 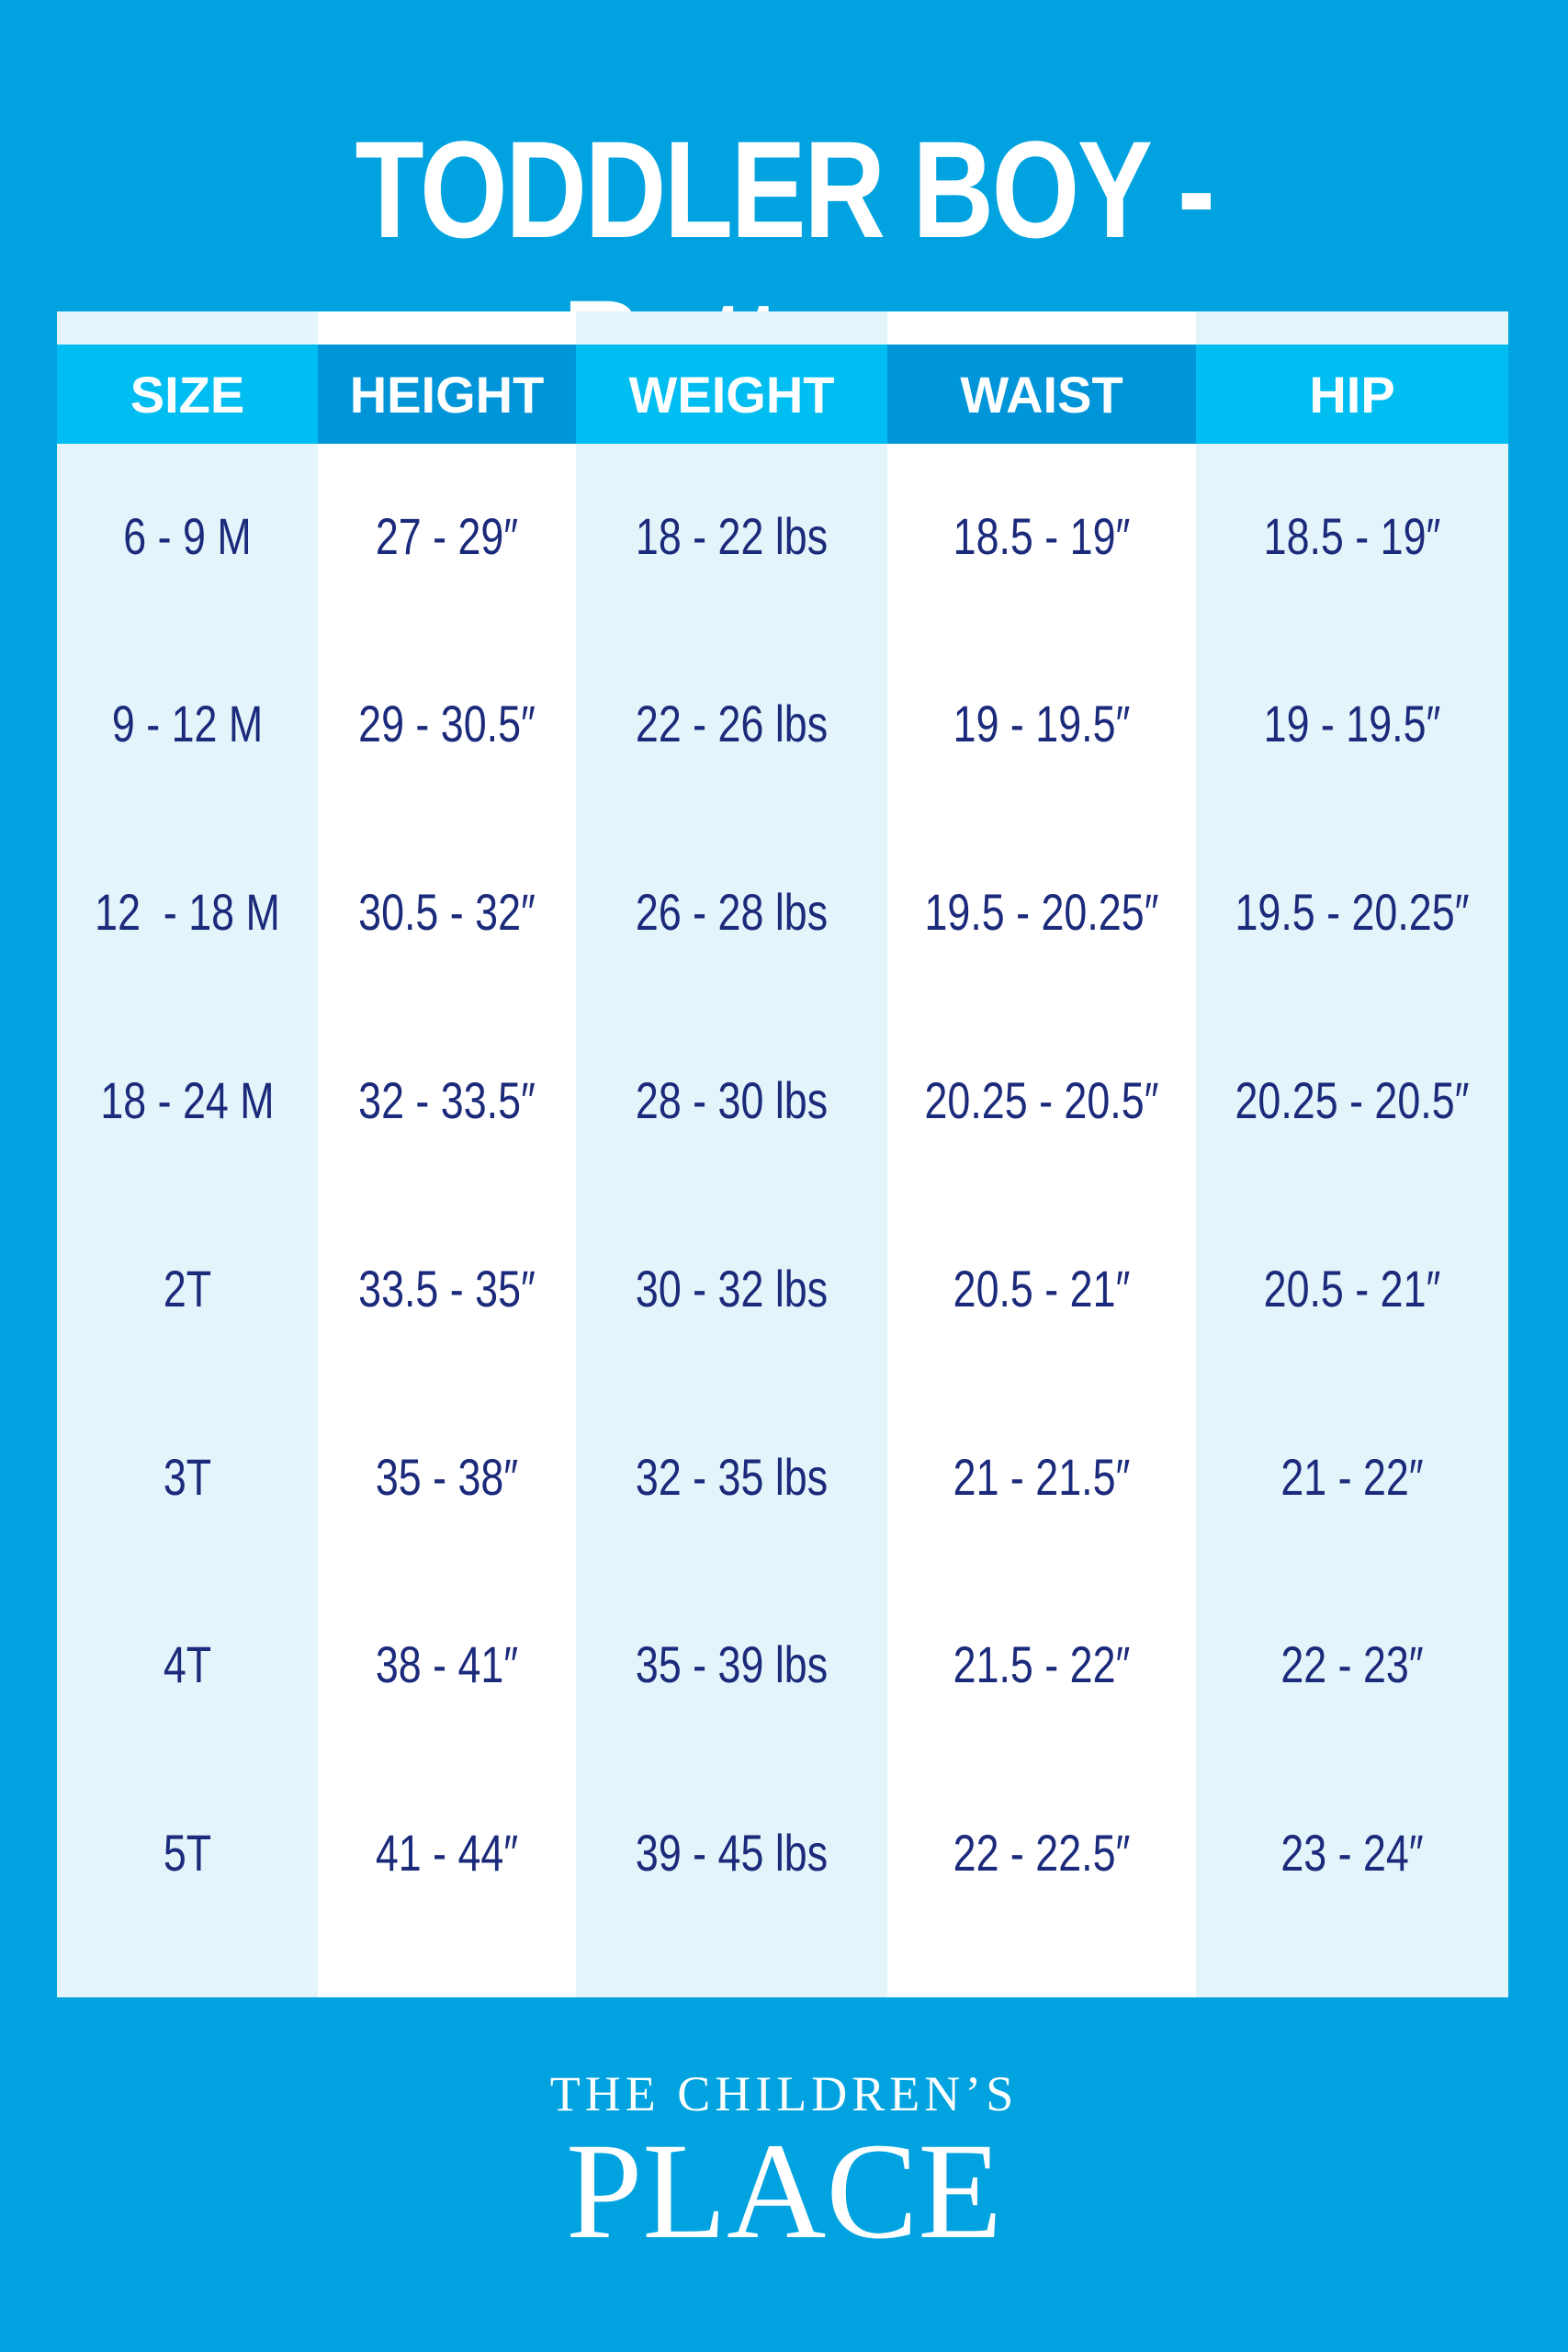 What do you see at coordinates (447, 394) in the screenshot?
I see `column-header: HEIGHT` at bounding box center [447, 394].